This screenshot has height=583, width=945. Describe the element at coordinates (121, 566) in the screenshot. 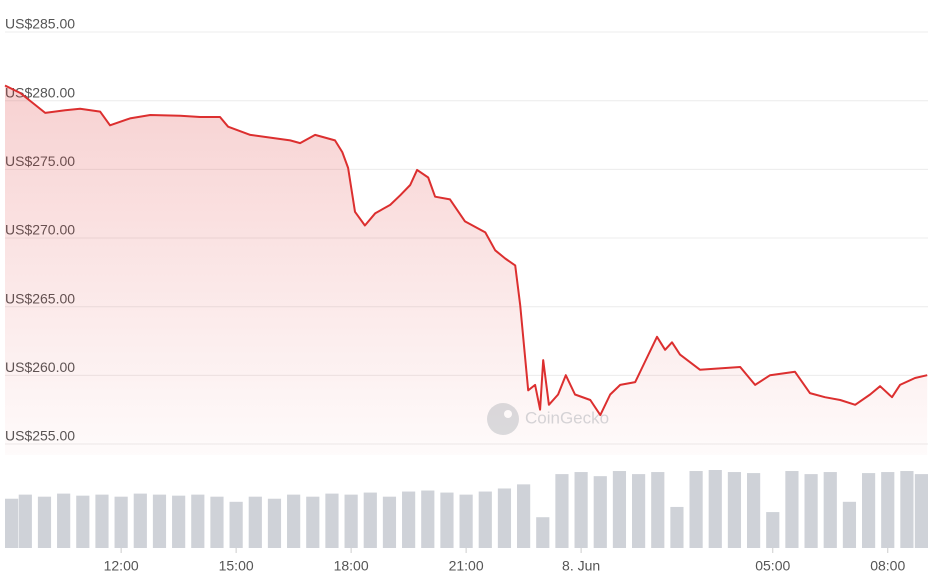

I see `x-tick-label: 12:00` at that location.